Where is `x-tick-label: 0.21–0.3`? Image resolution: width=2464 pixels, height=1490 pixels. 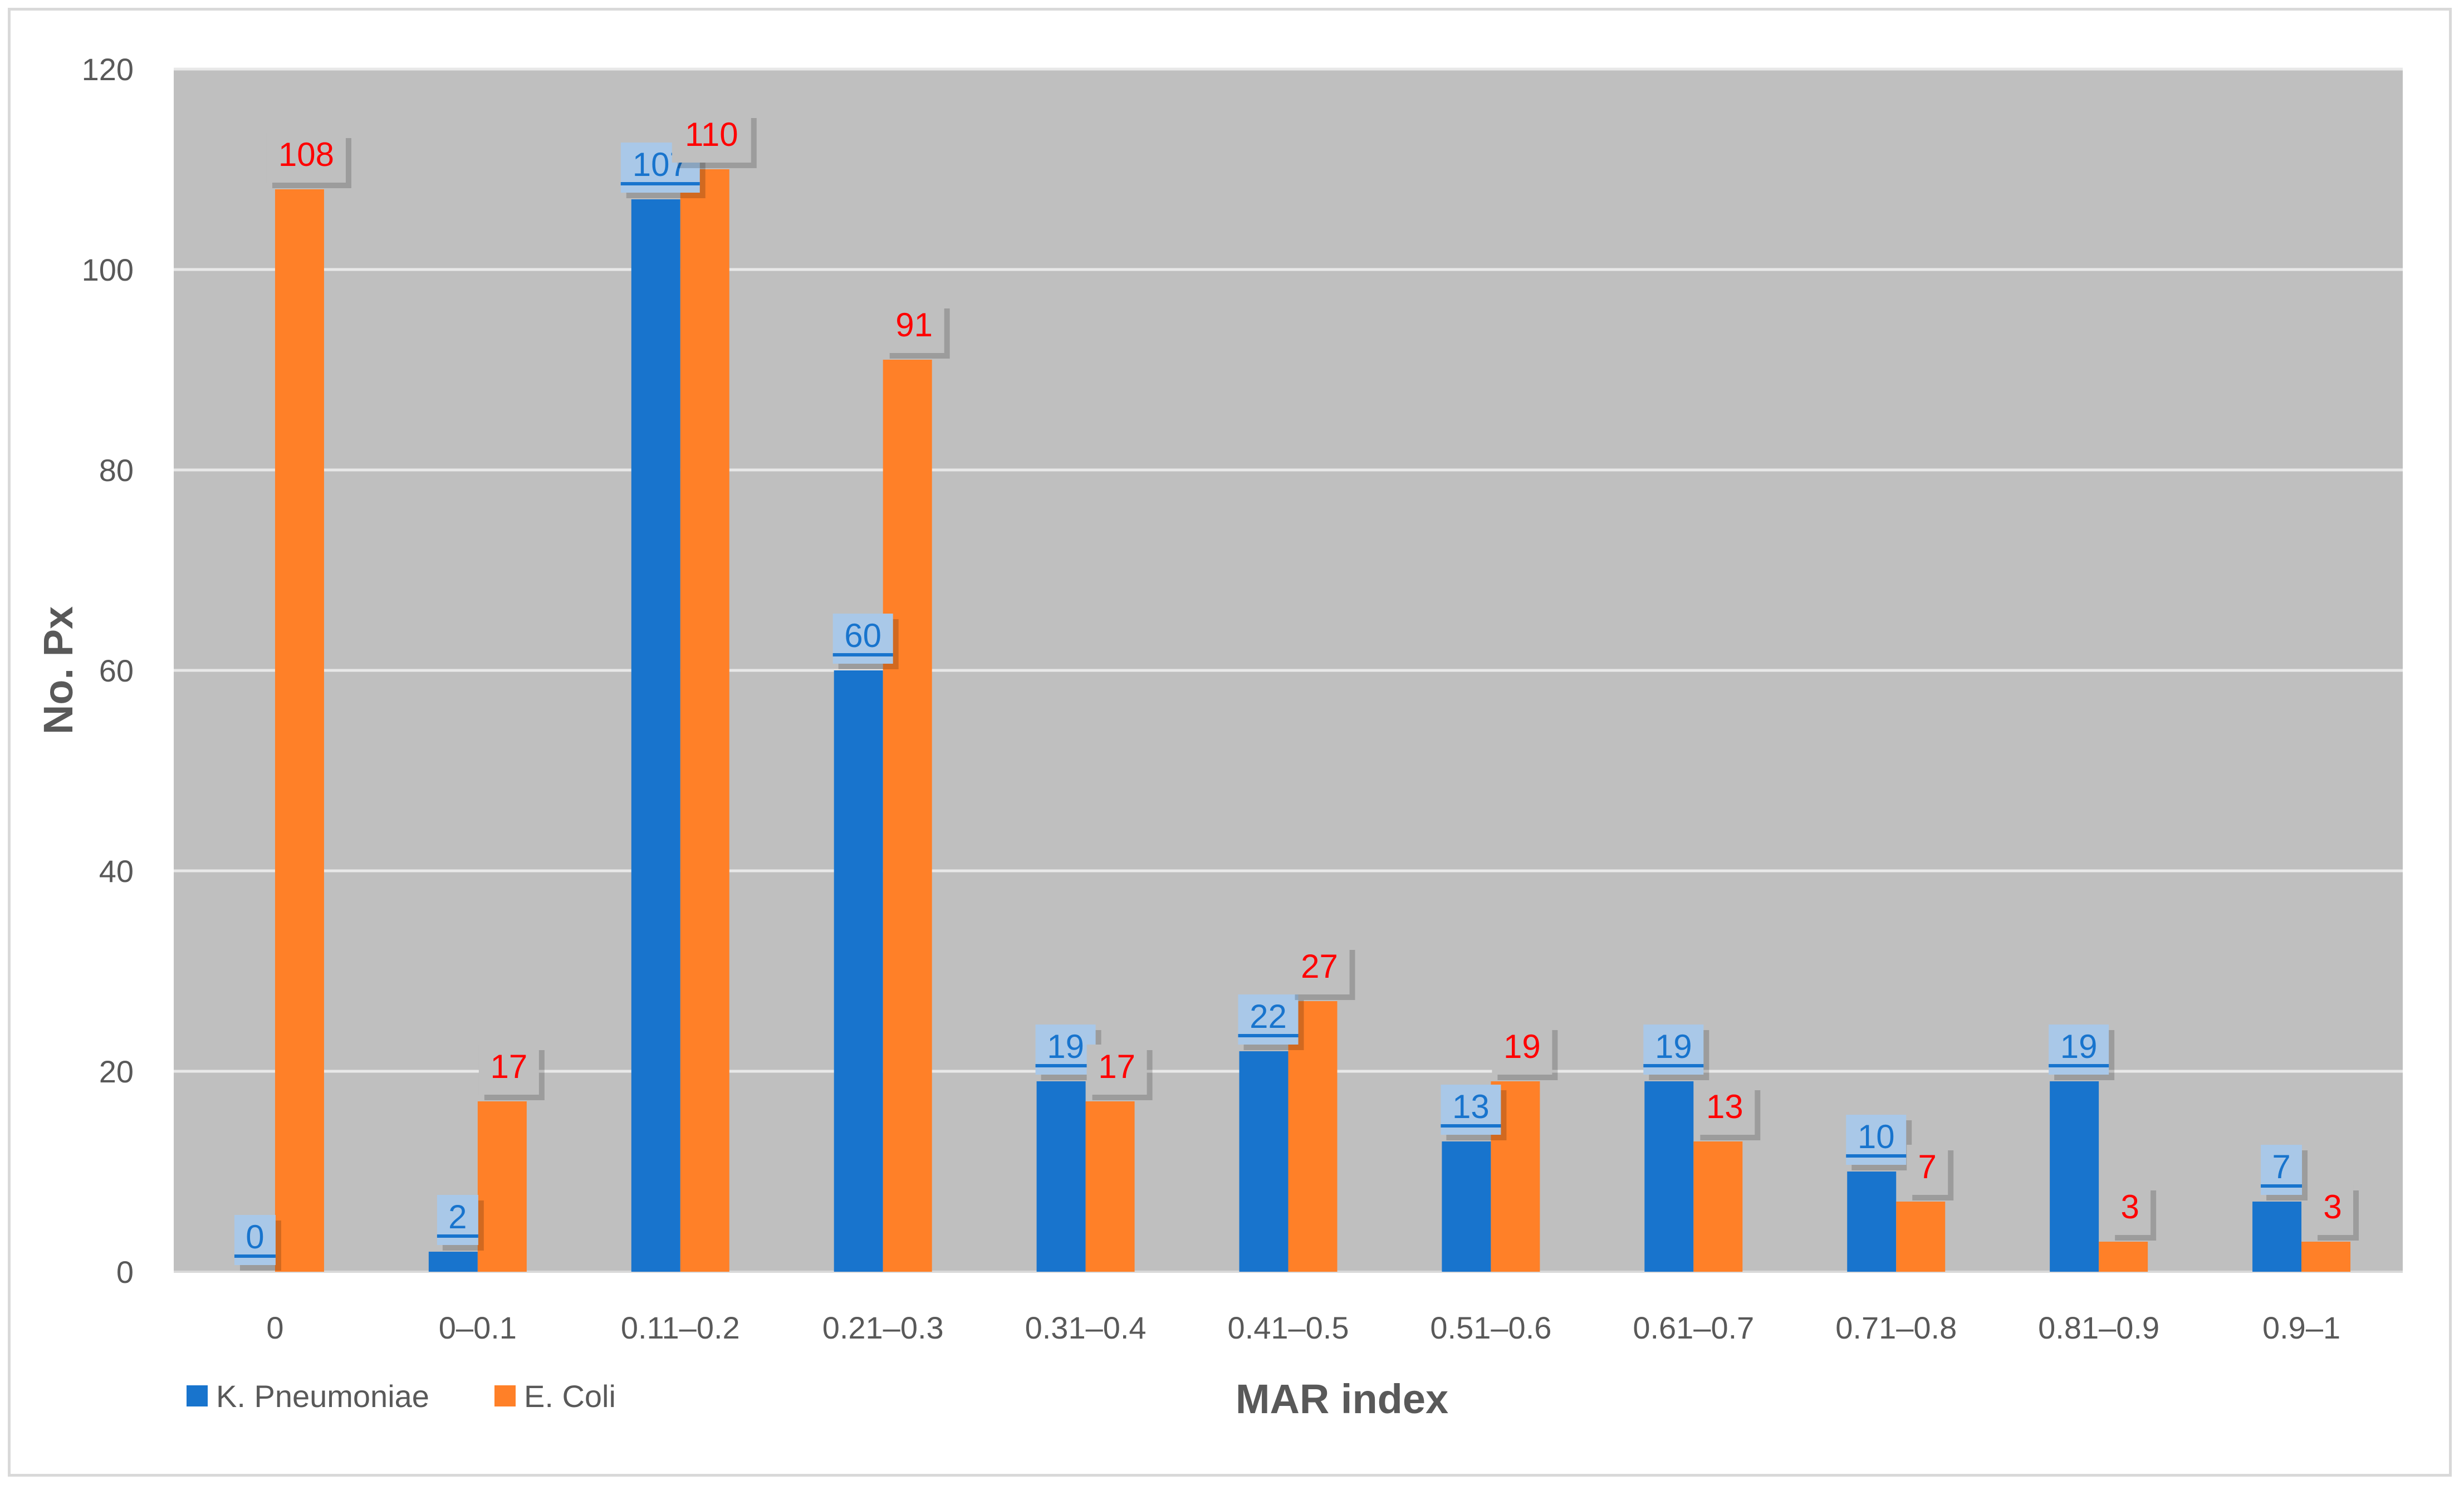 x-tick-label: 0.21–0.3 is located at coordinates (883, 1327).